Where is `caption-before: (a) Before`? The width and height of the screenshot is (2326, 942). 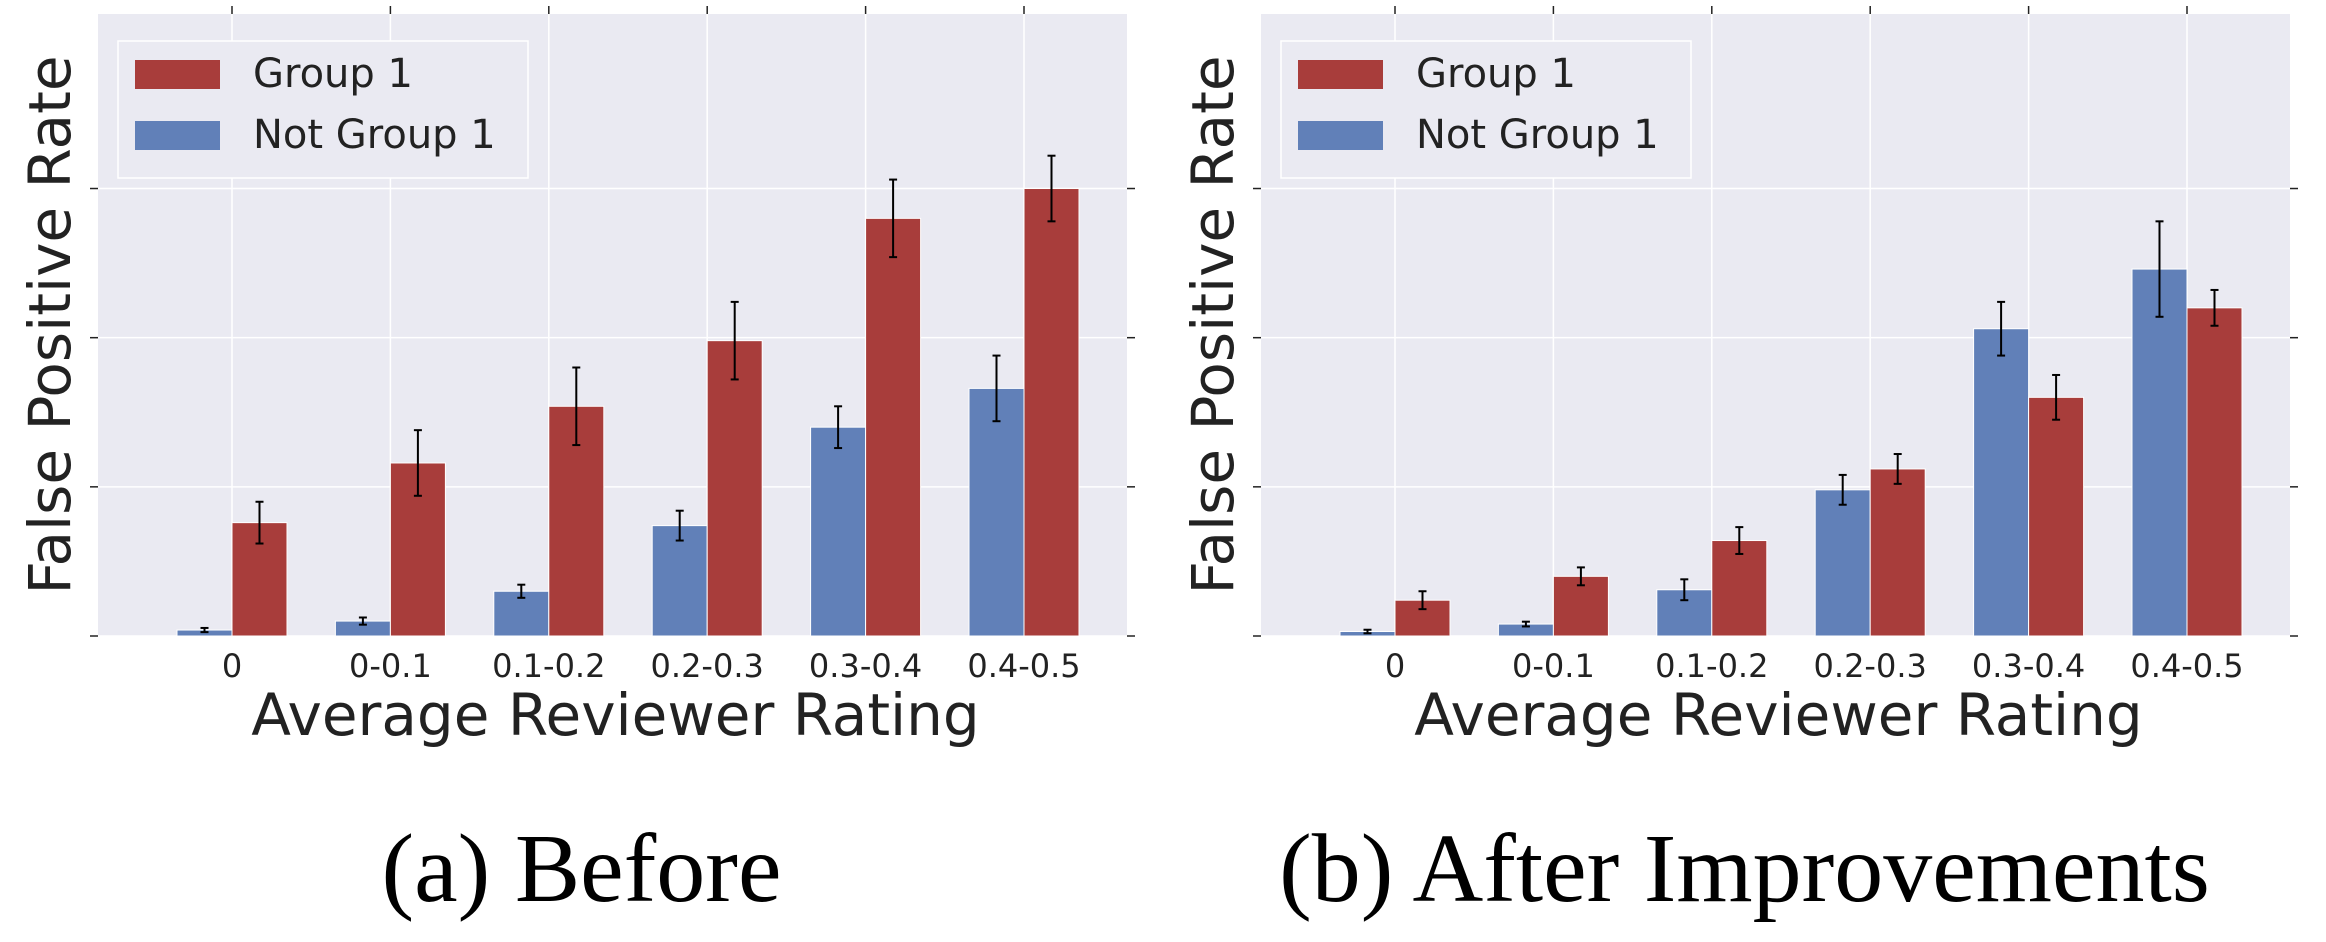
caption-before: (a) Before is located at coordinates (581, 869).